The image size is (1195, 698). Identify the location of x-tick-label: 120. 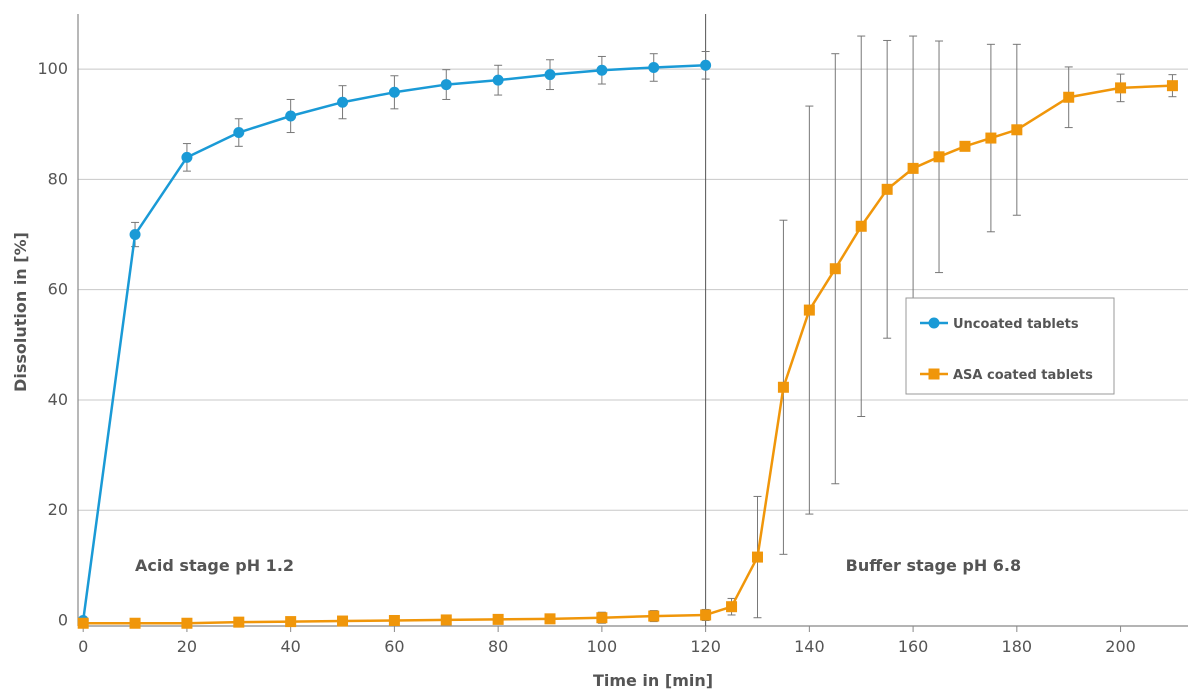
(705, 646).